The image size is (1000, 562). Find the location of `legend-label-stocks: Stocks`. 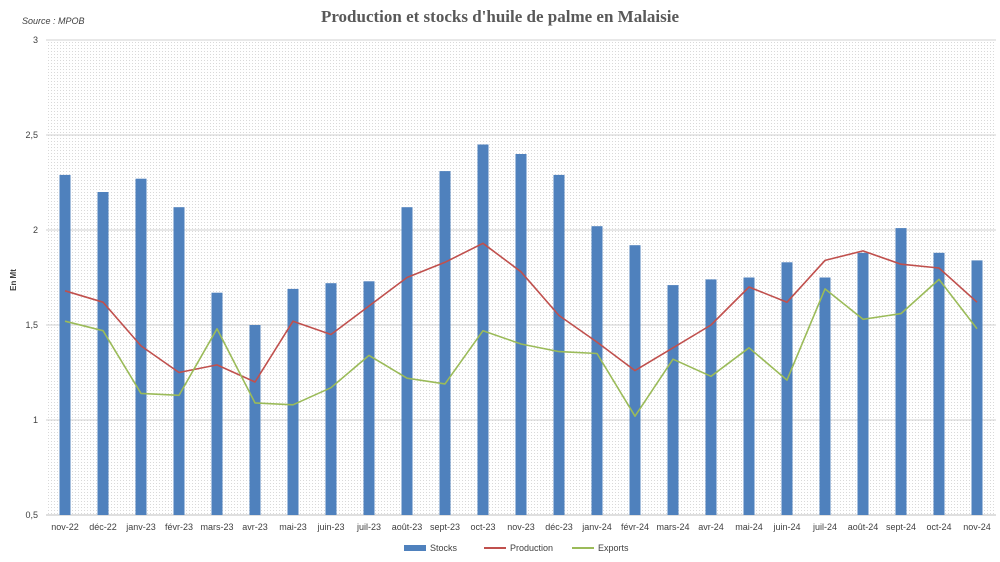

legend-label-stocks: Stocks is located at coordinates (444, 548).